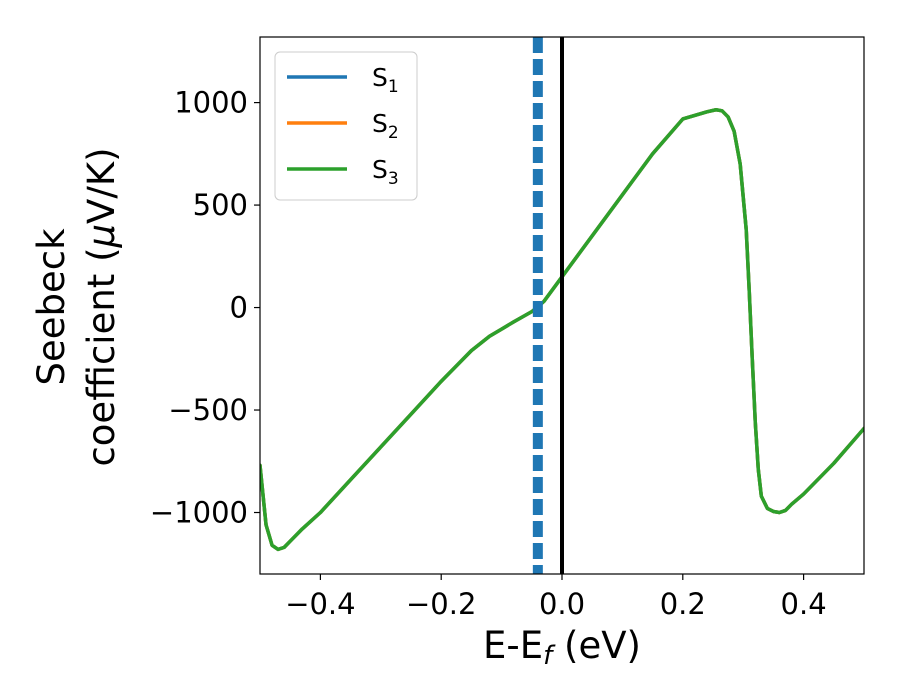  I want to click on y-axis-label-line1: Seebeck, so click(51, 307).